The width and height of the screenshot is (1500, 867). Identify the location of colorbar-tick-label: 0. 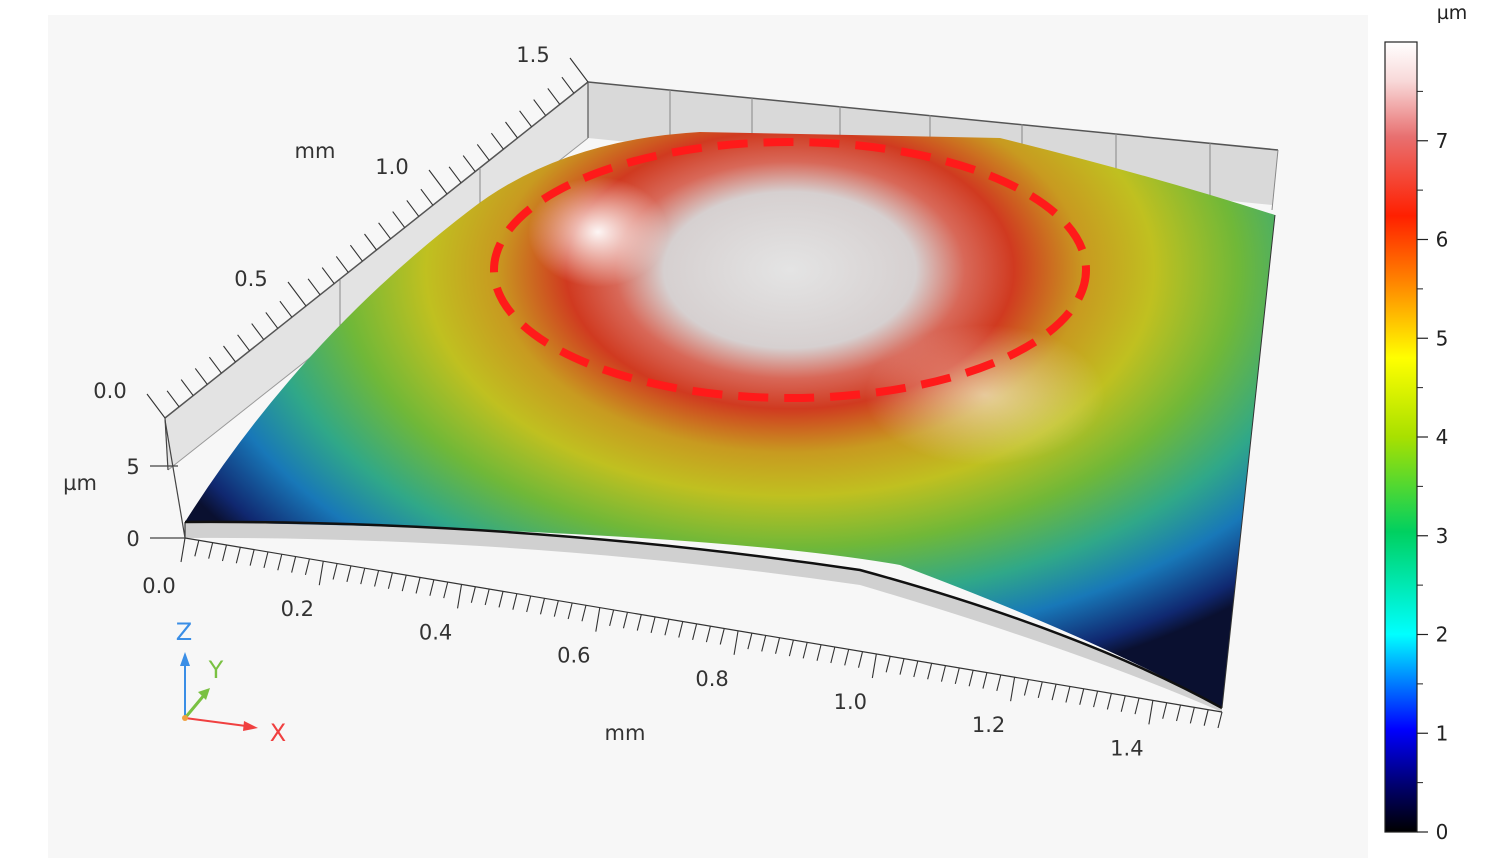
(1442, 832).